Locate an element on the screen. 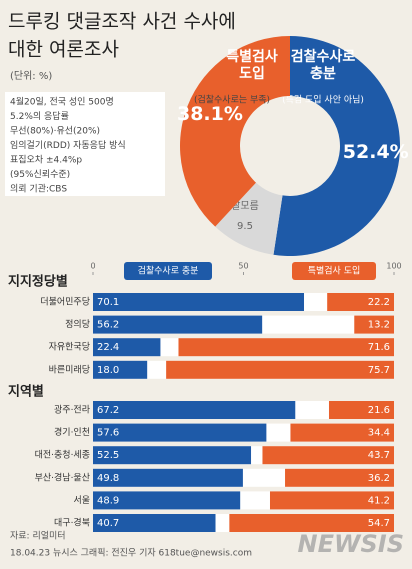 This screenshot has height=569, width=412. slice-label: 검찰수사로 충분 is located at coordinates (323, 65).